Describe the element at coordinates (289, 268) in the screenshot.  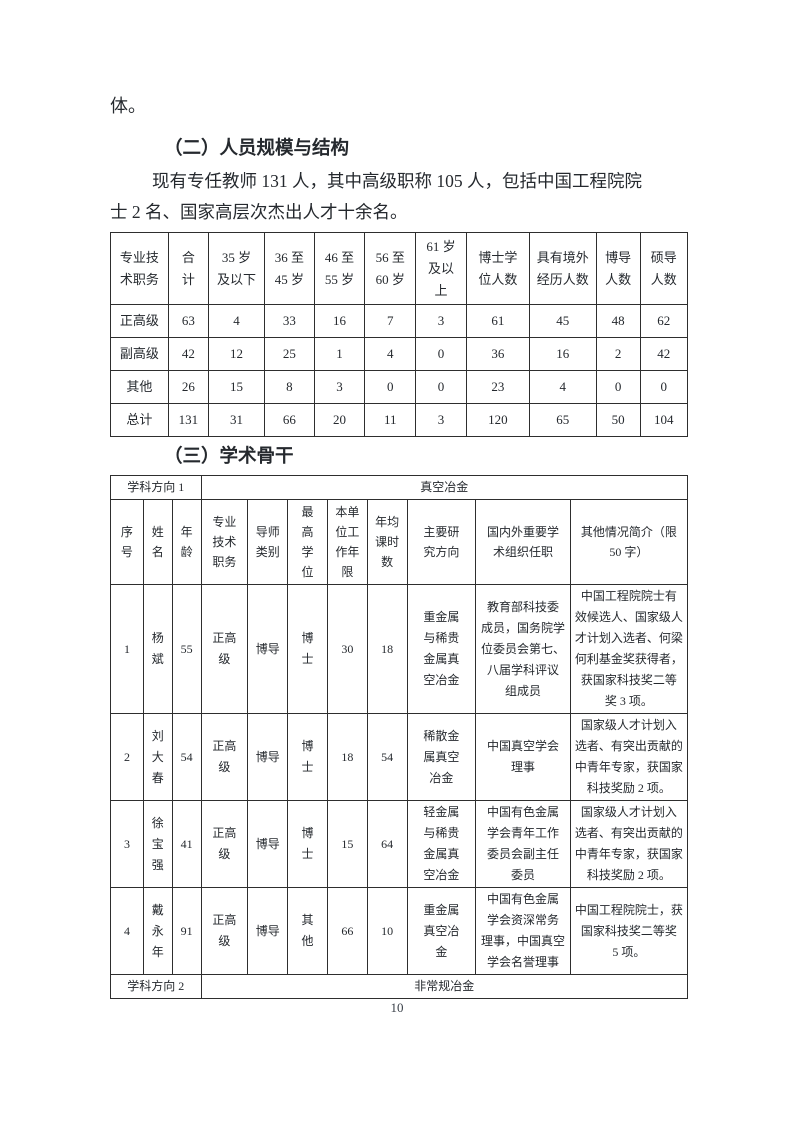
I see `header-cell: 36 至 45 岁` at that location.